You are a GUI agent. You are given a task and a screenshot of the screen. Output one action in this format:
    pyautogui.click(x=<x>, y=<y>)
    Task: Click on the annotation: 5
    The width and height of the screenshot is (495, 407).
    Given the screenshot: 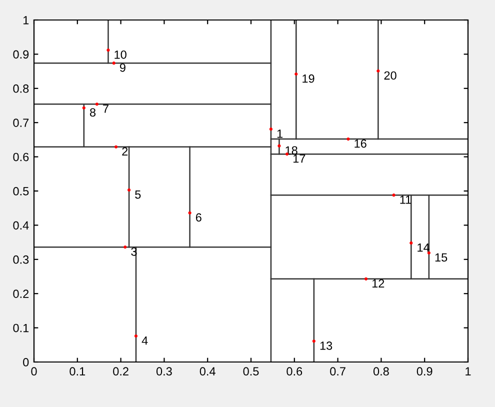 What is the action you would take?
    pyautogui.click(x=138, y=194)
    